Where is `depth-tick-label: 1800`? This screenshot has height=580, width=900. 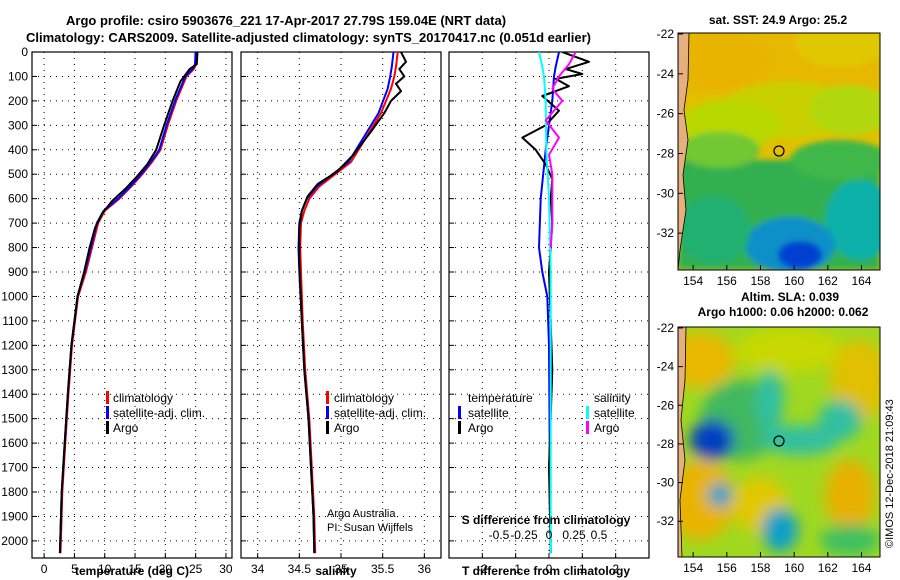 depth-tick-label: 1800 is located at coordinates (14, 492).